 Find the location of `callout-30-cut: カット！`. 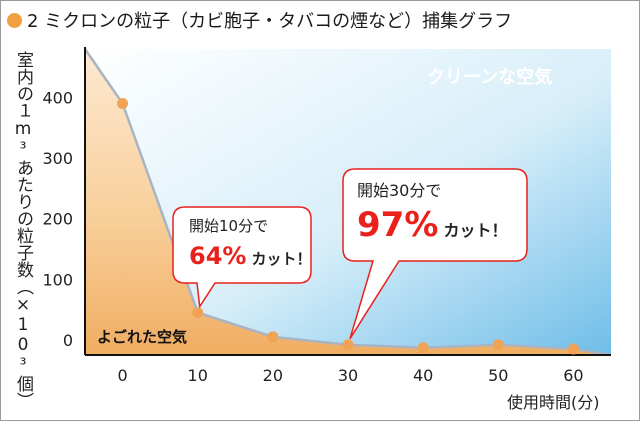

callout-30-cut: カット！ is located at coordinates (475, 230).